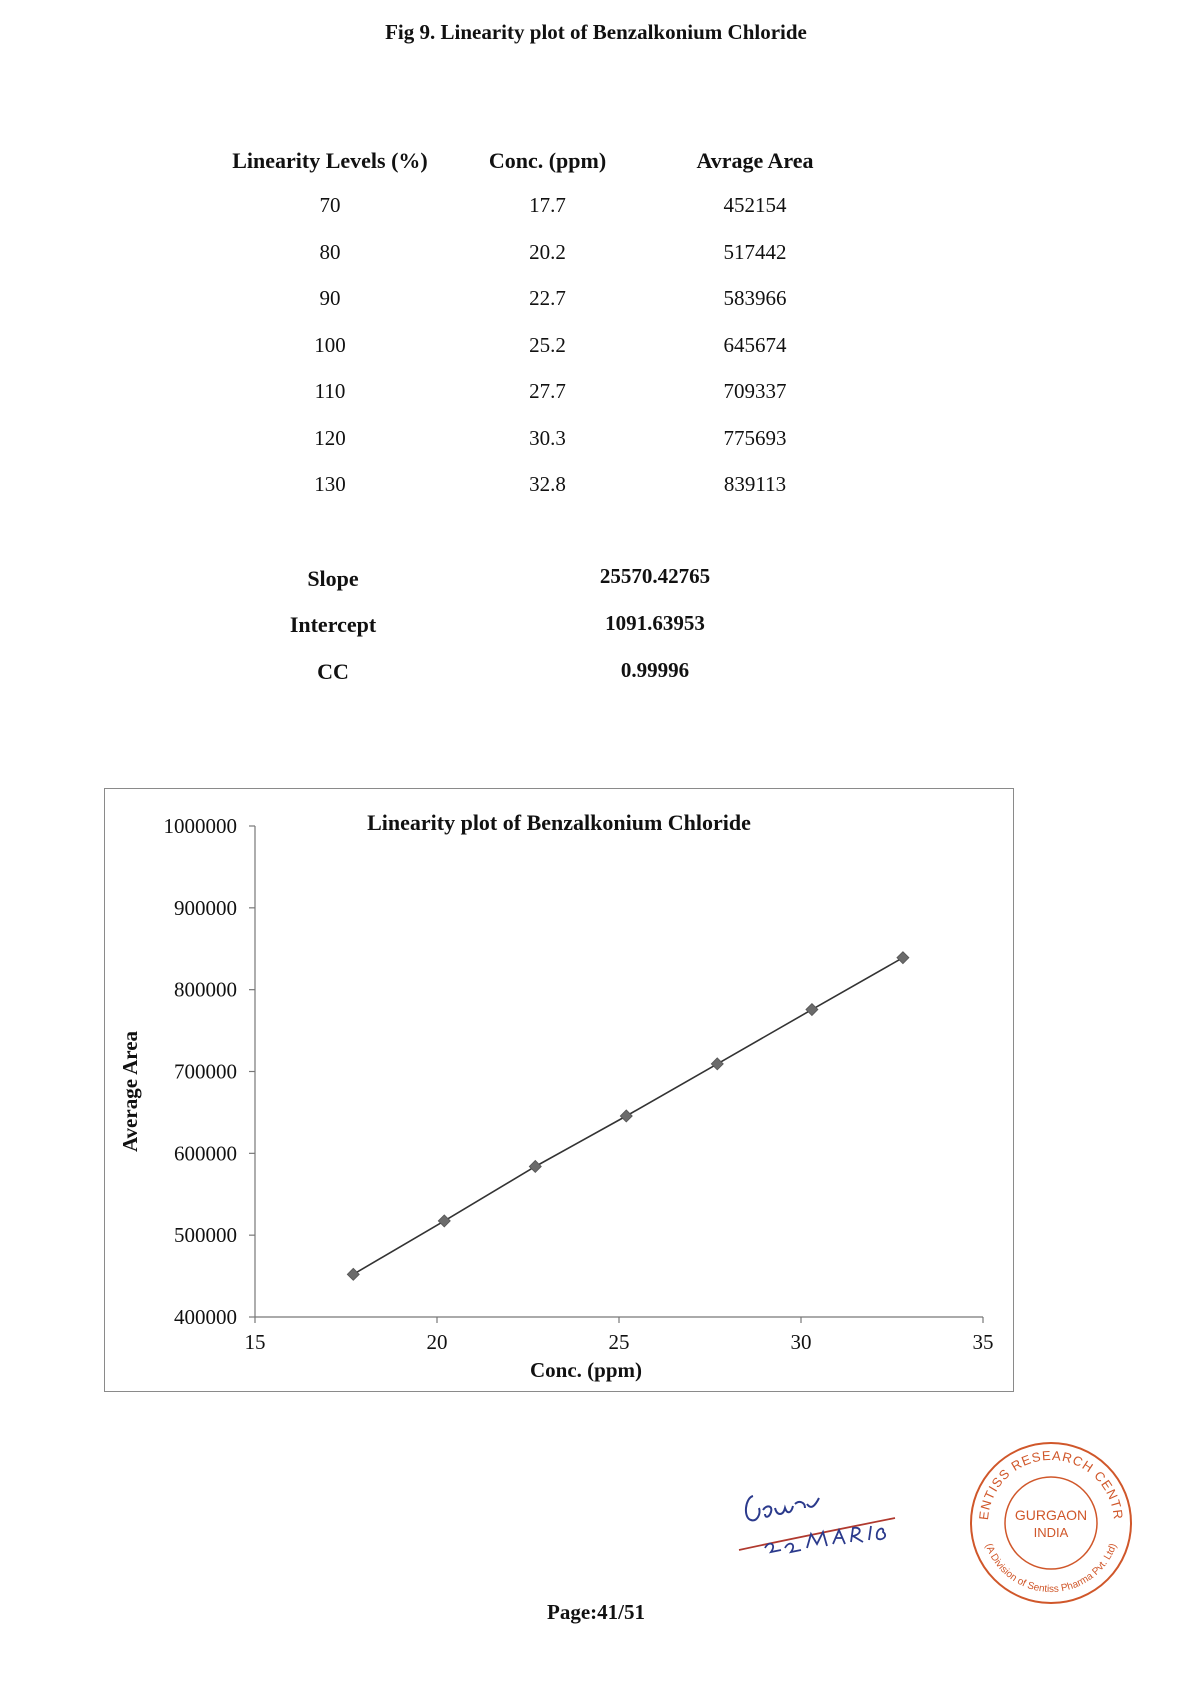 This screenshot has height=1684, width=1192. Describe the element at coordinates (547, 160) in the screenshot. I see `table-header-conc: Conc. (ppm)` at that location.